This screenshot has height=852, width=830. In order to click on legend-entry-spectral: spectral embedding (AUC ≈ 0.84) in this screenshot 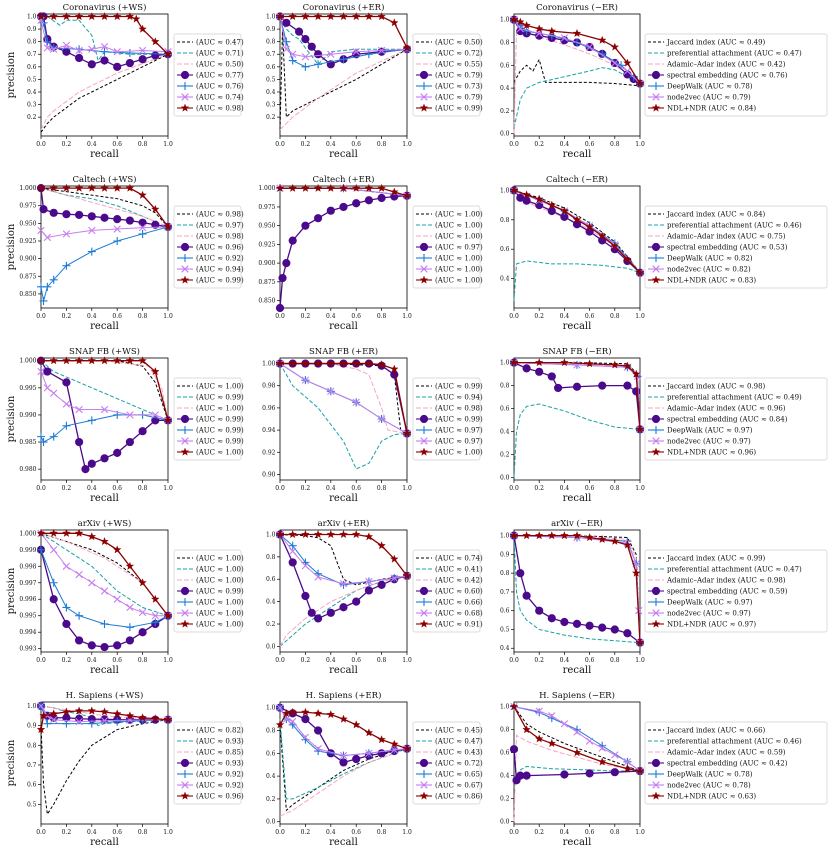, I will do `click(718, 419)`.